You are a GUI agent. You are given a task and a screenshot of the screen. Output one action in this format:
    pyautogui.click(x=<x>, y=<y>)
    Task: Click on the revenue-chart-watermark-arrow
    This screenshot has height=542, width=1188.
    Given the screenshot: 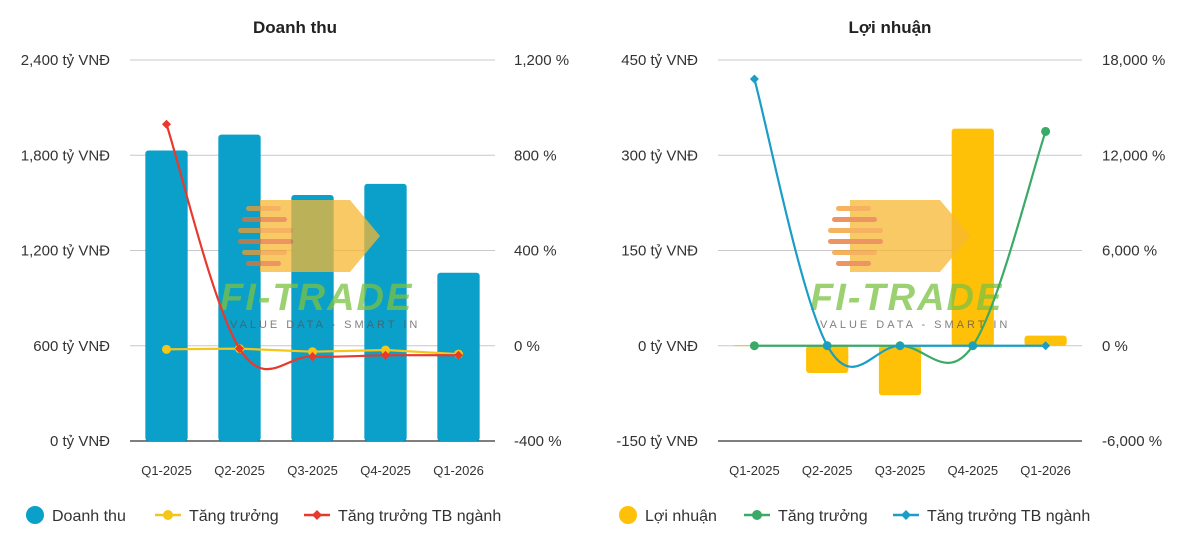 What is the action you would take?
    pyautogui.click(x=320, y=236)
    